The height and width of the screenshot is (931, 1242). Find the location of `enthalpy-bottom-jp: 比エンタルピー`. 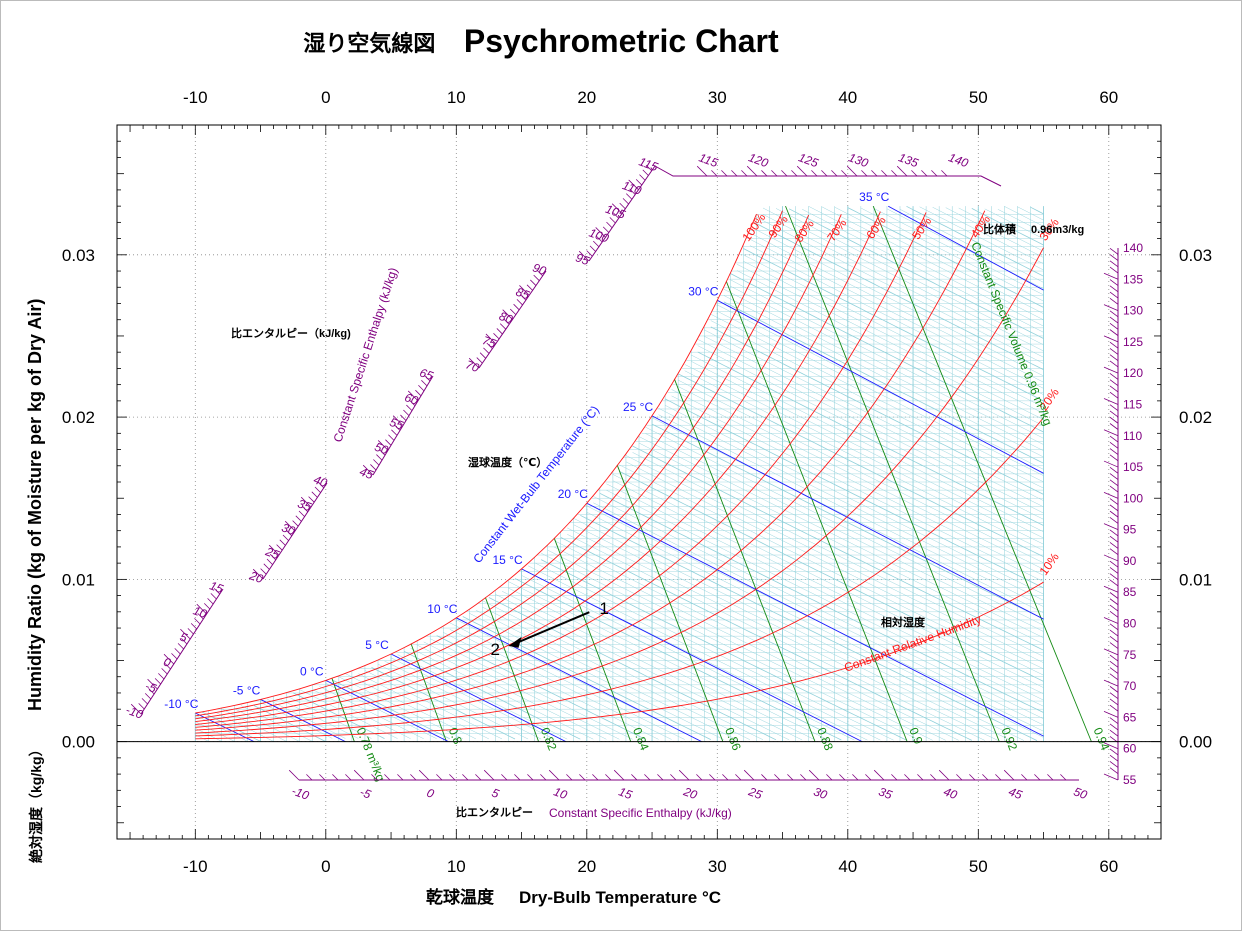

enthalpy-bottom-jp: 比エンタルピー is located at coordinates (494, 812).